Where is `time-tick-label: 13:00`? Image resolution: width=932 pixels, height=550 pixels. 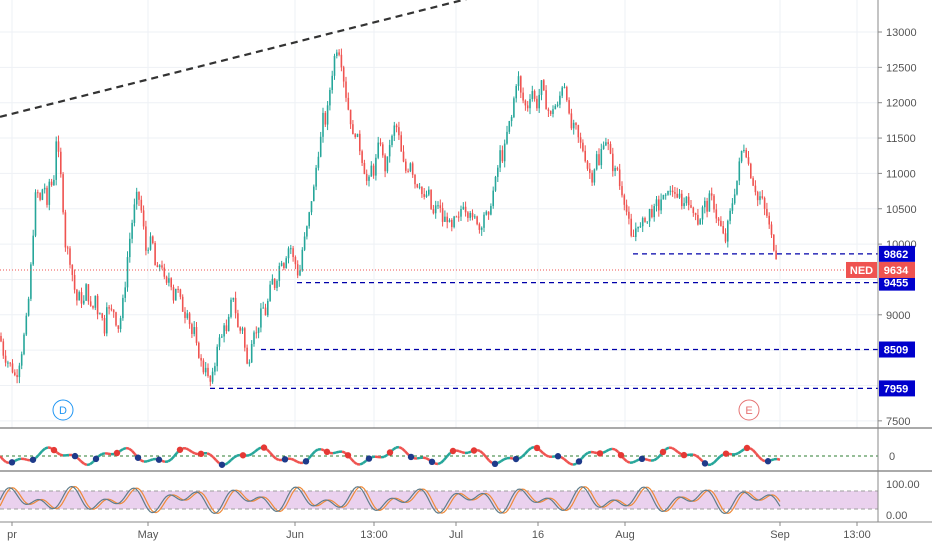
time-tick-label: 13:00 is located at coordinates (857, 535).